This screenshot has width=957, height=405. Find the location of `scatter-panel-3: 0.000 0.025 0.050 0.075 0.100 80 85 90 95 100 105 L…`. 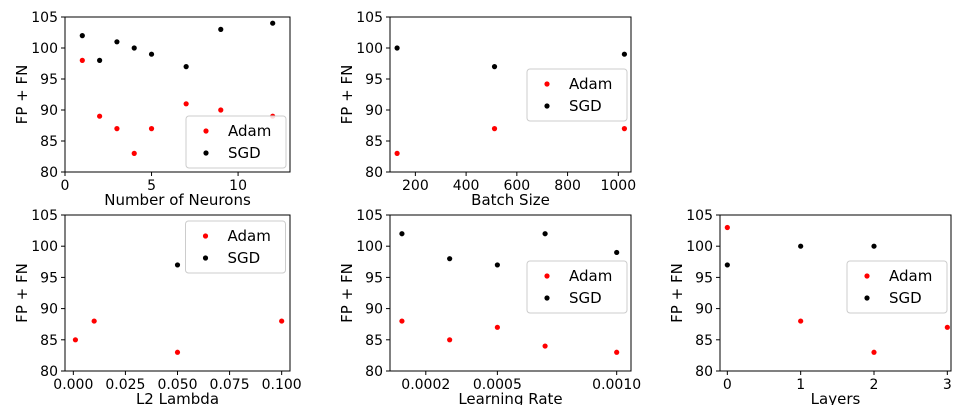

scatter-panel-3: 0.000 0.025 0.050 0.075 0.100 80 85 90 95 100 105 L… is located at coordinates (157, 306).